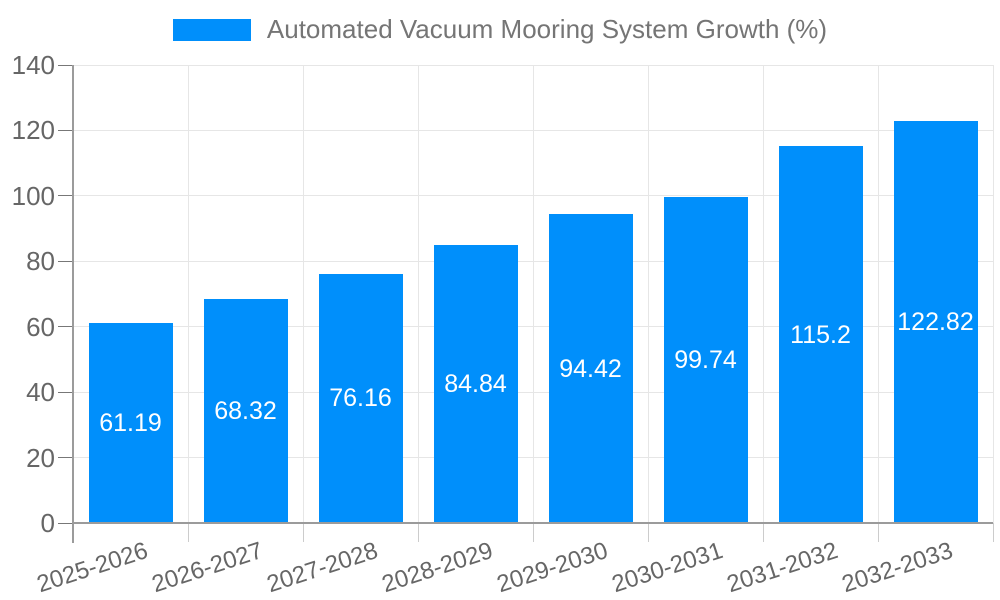 Image resolution: width=1000 pixels, height=600 pixels. Describe the element at coordinates (207, 568) in the screenshot. I see `x-category-label: 2026-2027` at that location.